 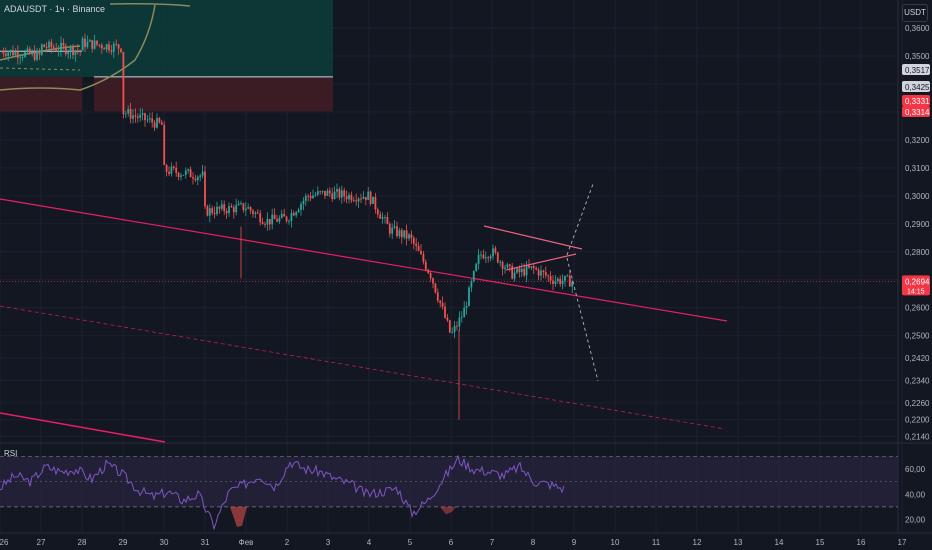 What do you see at coordinates (40, 69) in the screenshot?
I see `dashed-drawing` at bounding box center [40, 69].